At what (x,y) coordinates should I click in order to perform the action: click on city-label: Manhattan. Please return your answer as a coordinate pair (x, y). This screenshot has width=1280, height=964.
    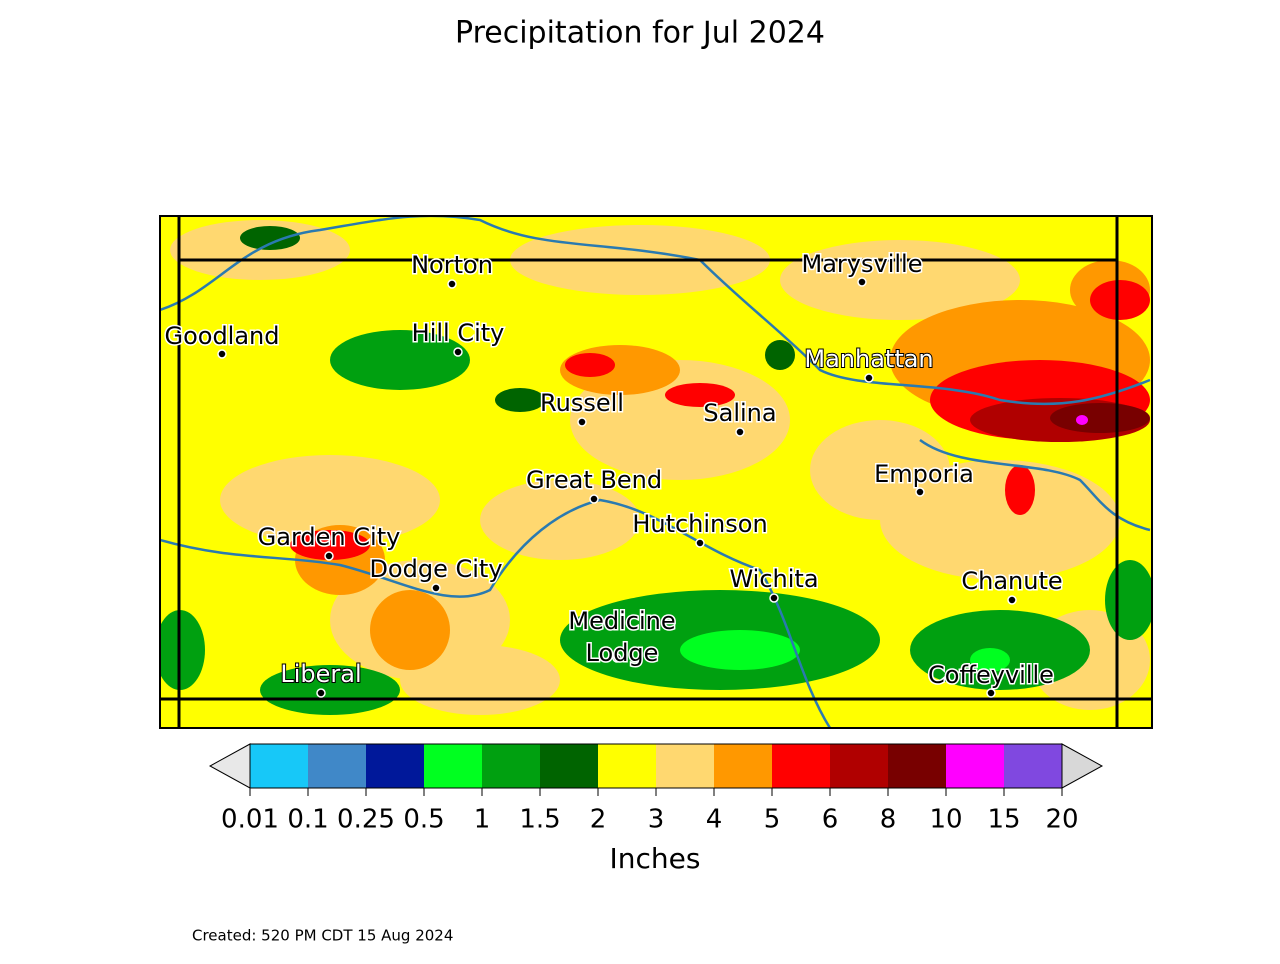
    Looking at the image, I should click on (868, 359).